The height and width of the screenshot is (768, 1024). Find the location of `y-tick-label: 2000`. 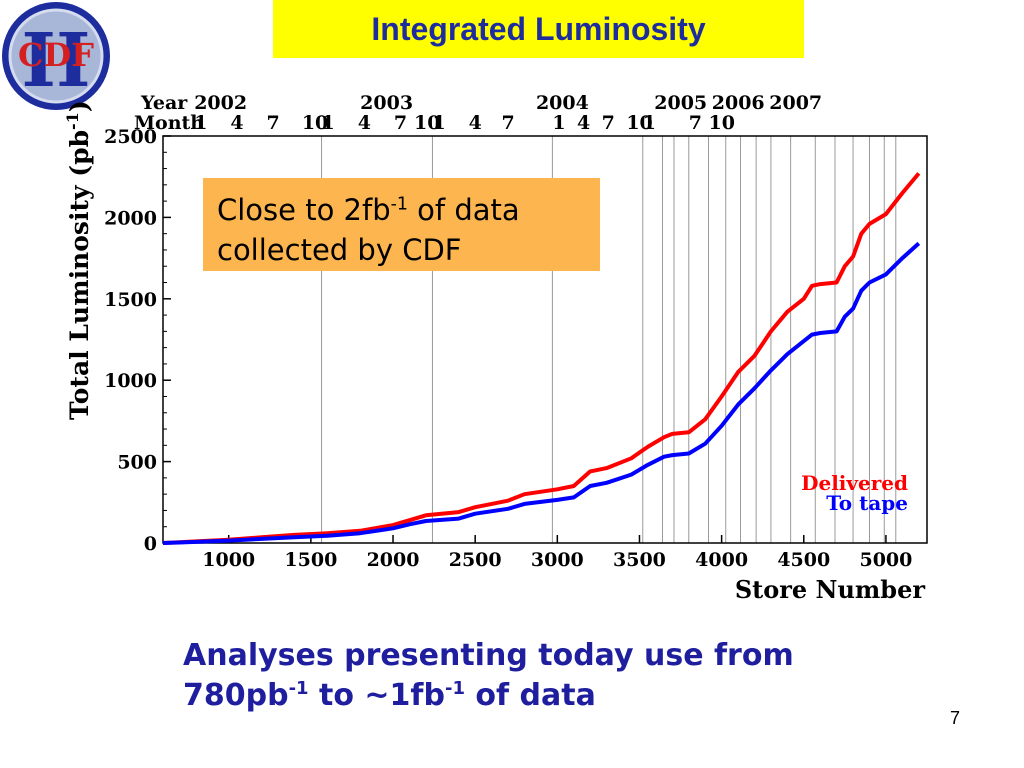

y-tick-label: 2000 is located at coordinates (130, 218).